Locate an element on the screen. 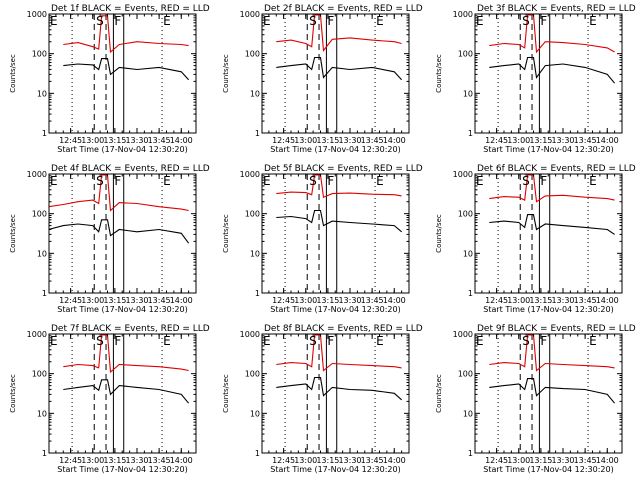 The width and height of the screenshot is (640, 480). panel-title: Det 9f BLACK = Events, RED = LLD is located at coordinates (556, 329).